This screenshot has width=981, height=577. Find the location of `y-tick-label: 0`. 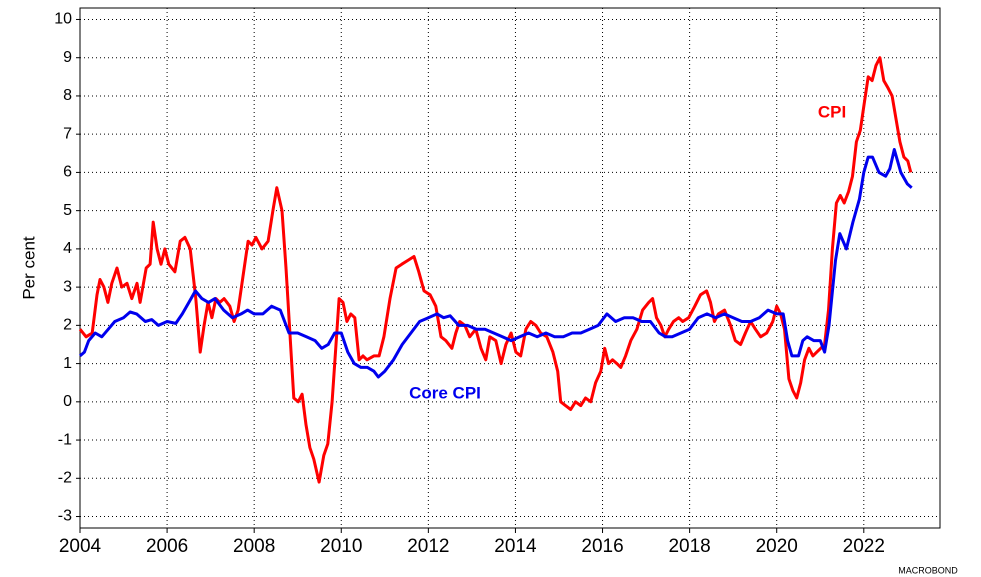

y-tick-label: 0 is located at coordinates (67, 401).